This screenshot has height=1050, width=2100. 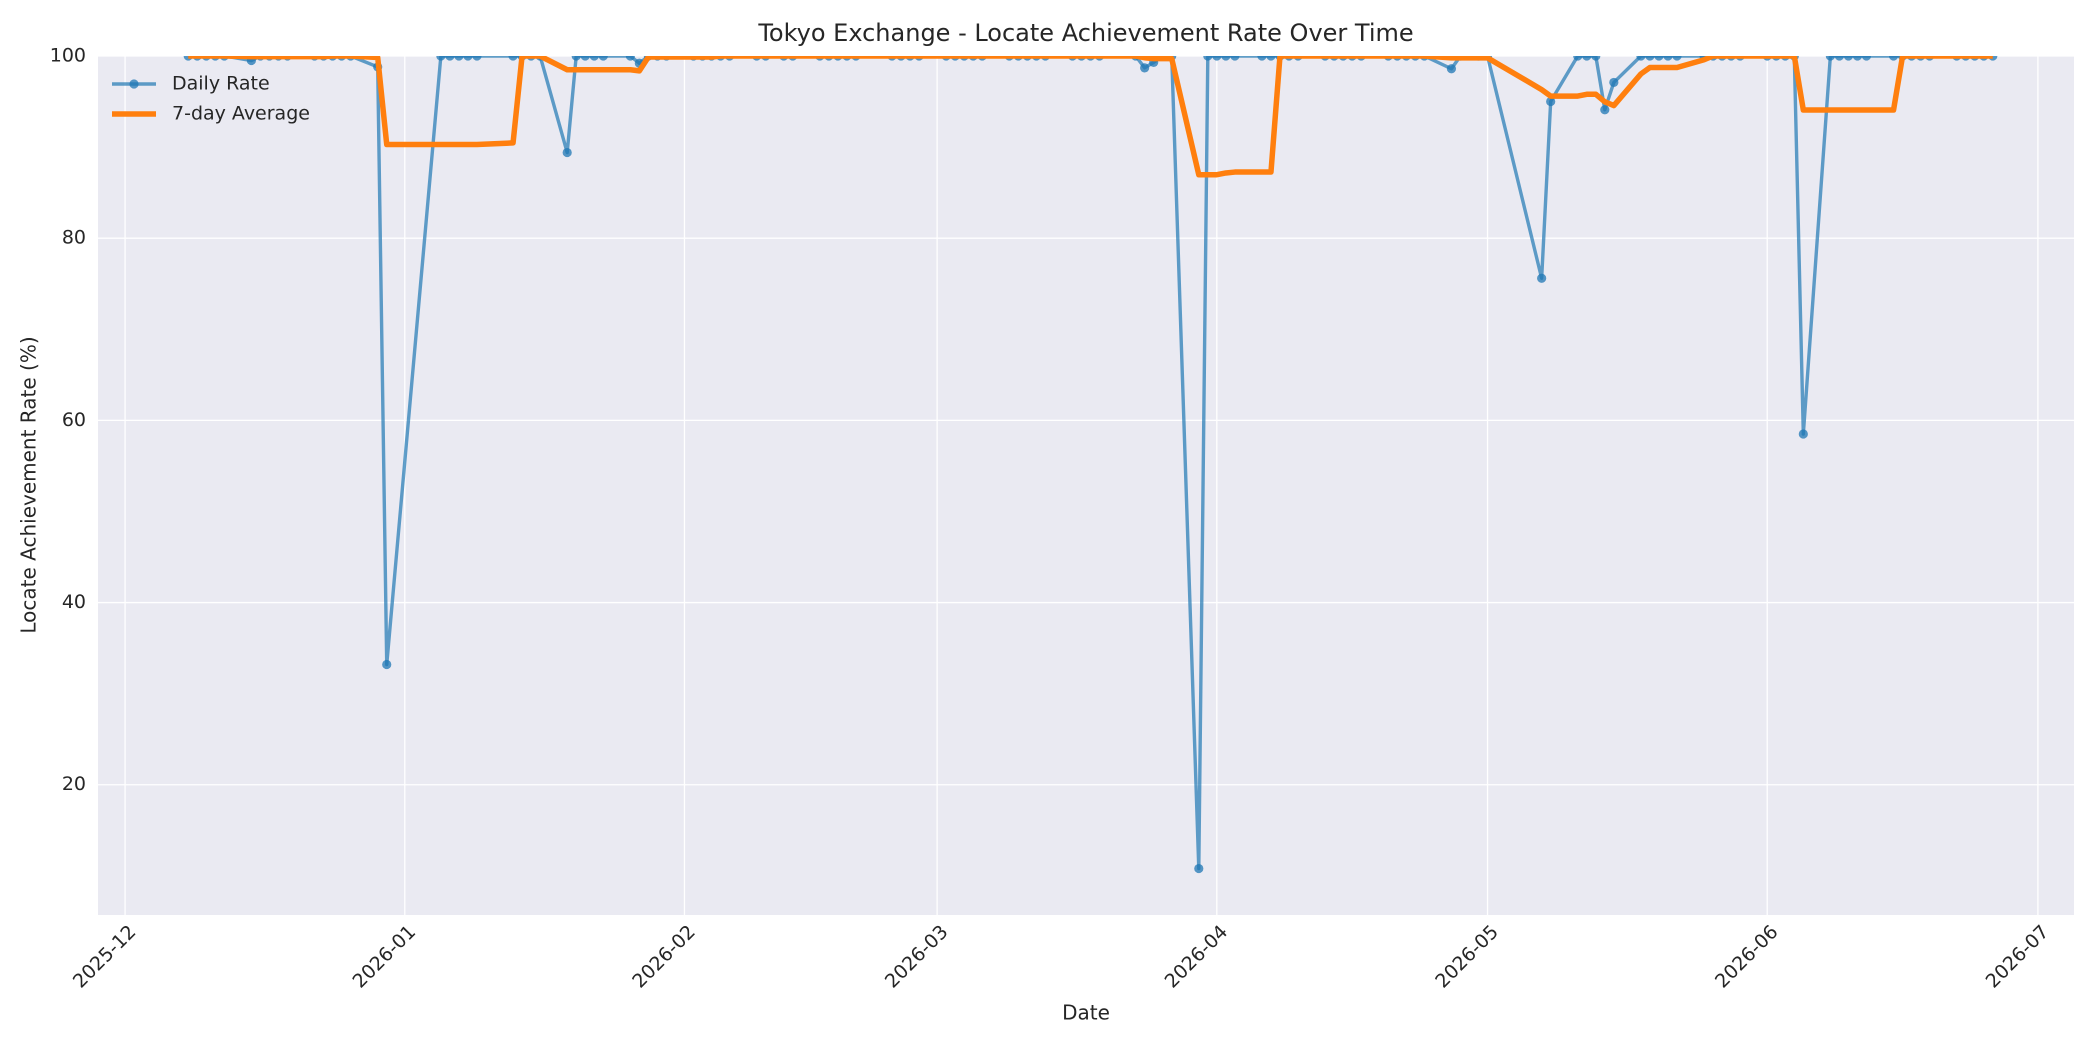 What do you see at coordinates (74, 784) in the screenshot?
I see `y-tick-label: 20` at bounding box center [74, 784].